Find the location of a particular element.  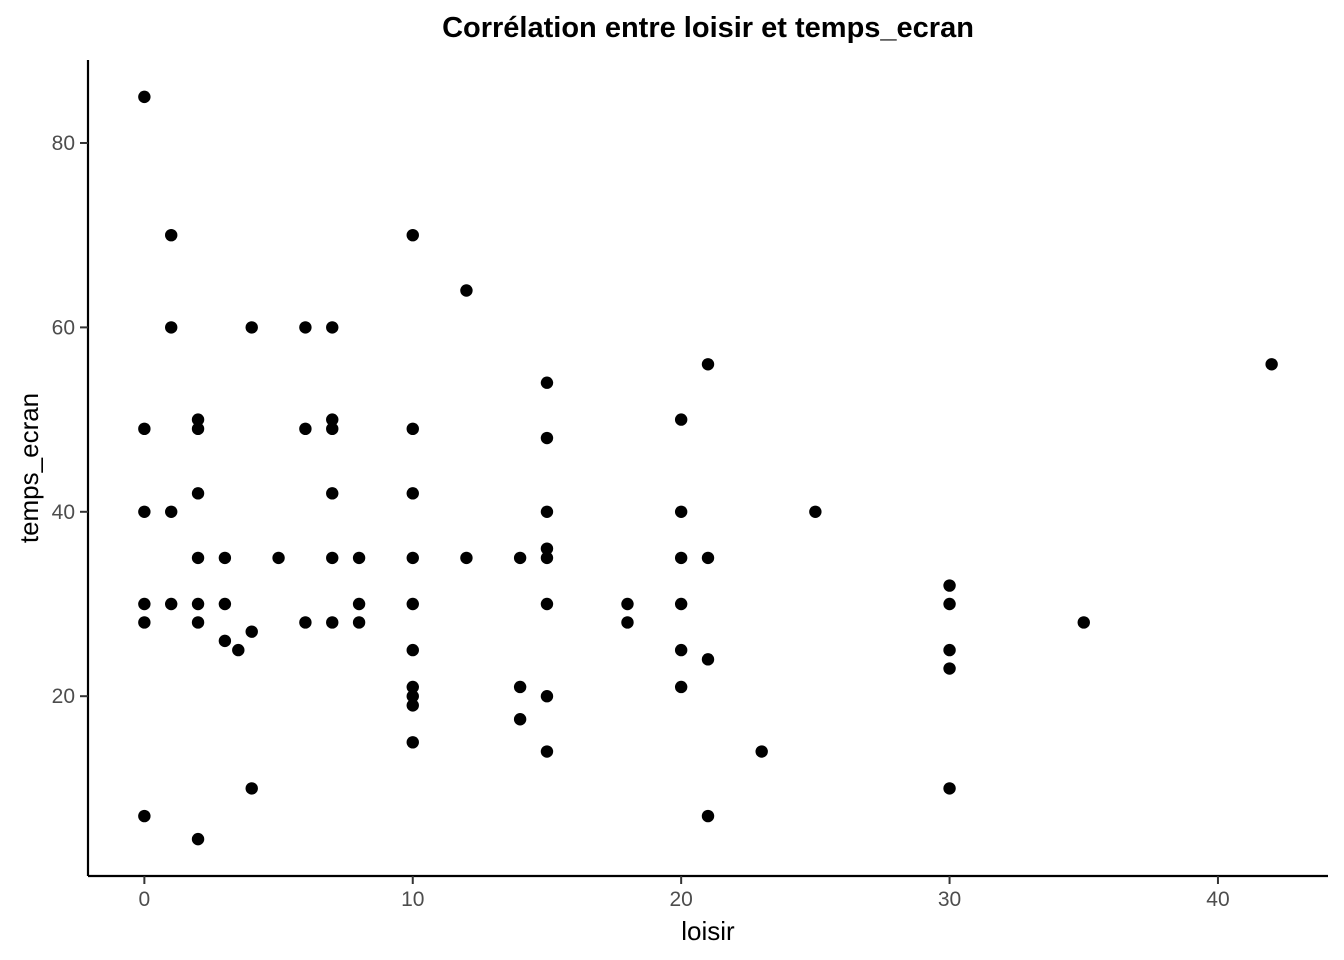

x-tick-label: 0 is located at coordinates (145, 899).